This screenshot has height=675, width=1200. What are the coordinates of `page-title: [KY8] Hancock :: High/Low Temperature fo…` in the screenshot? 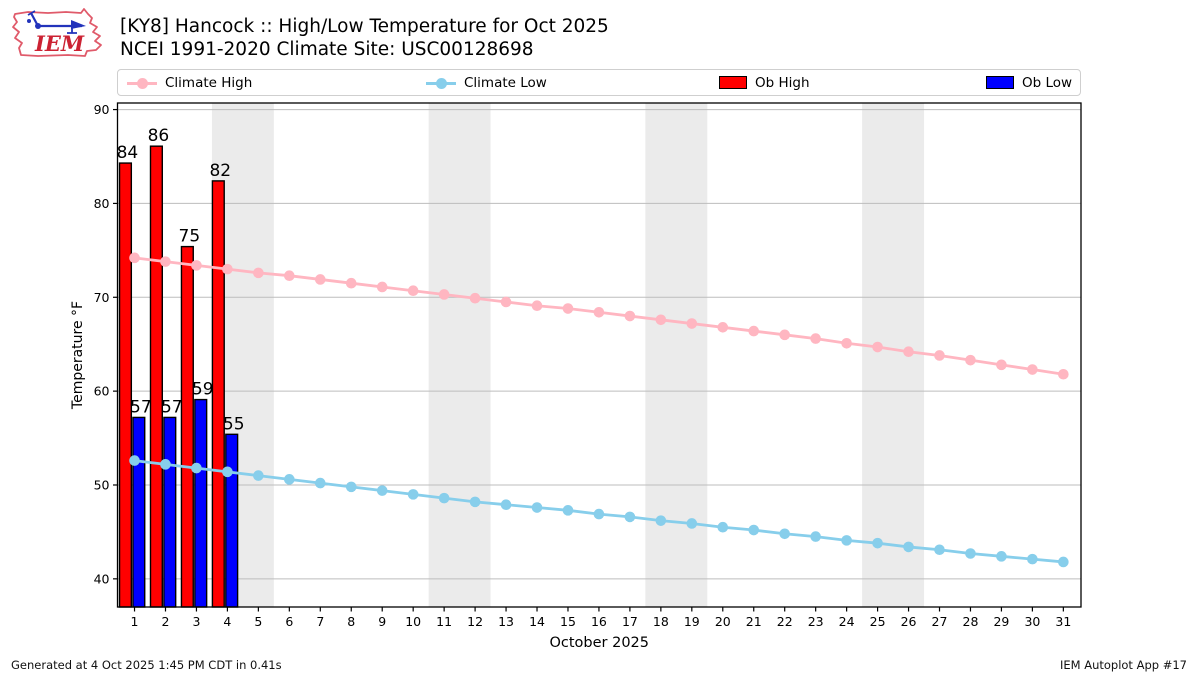 It's located at (364, 38).